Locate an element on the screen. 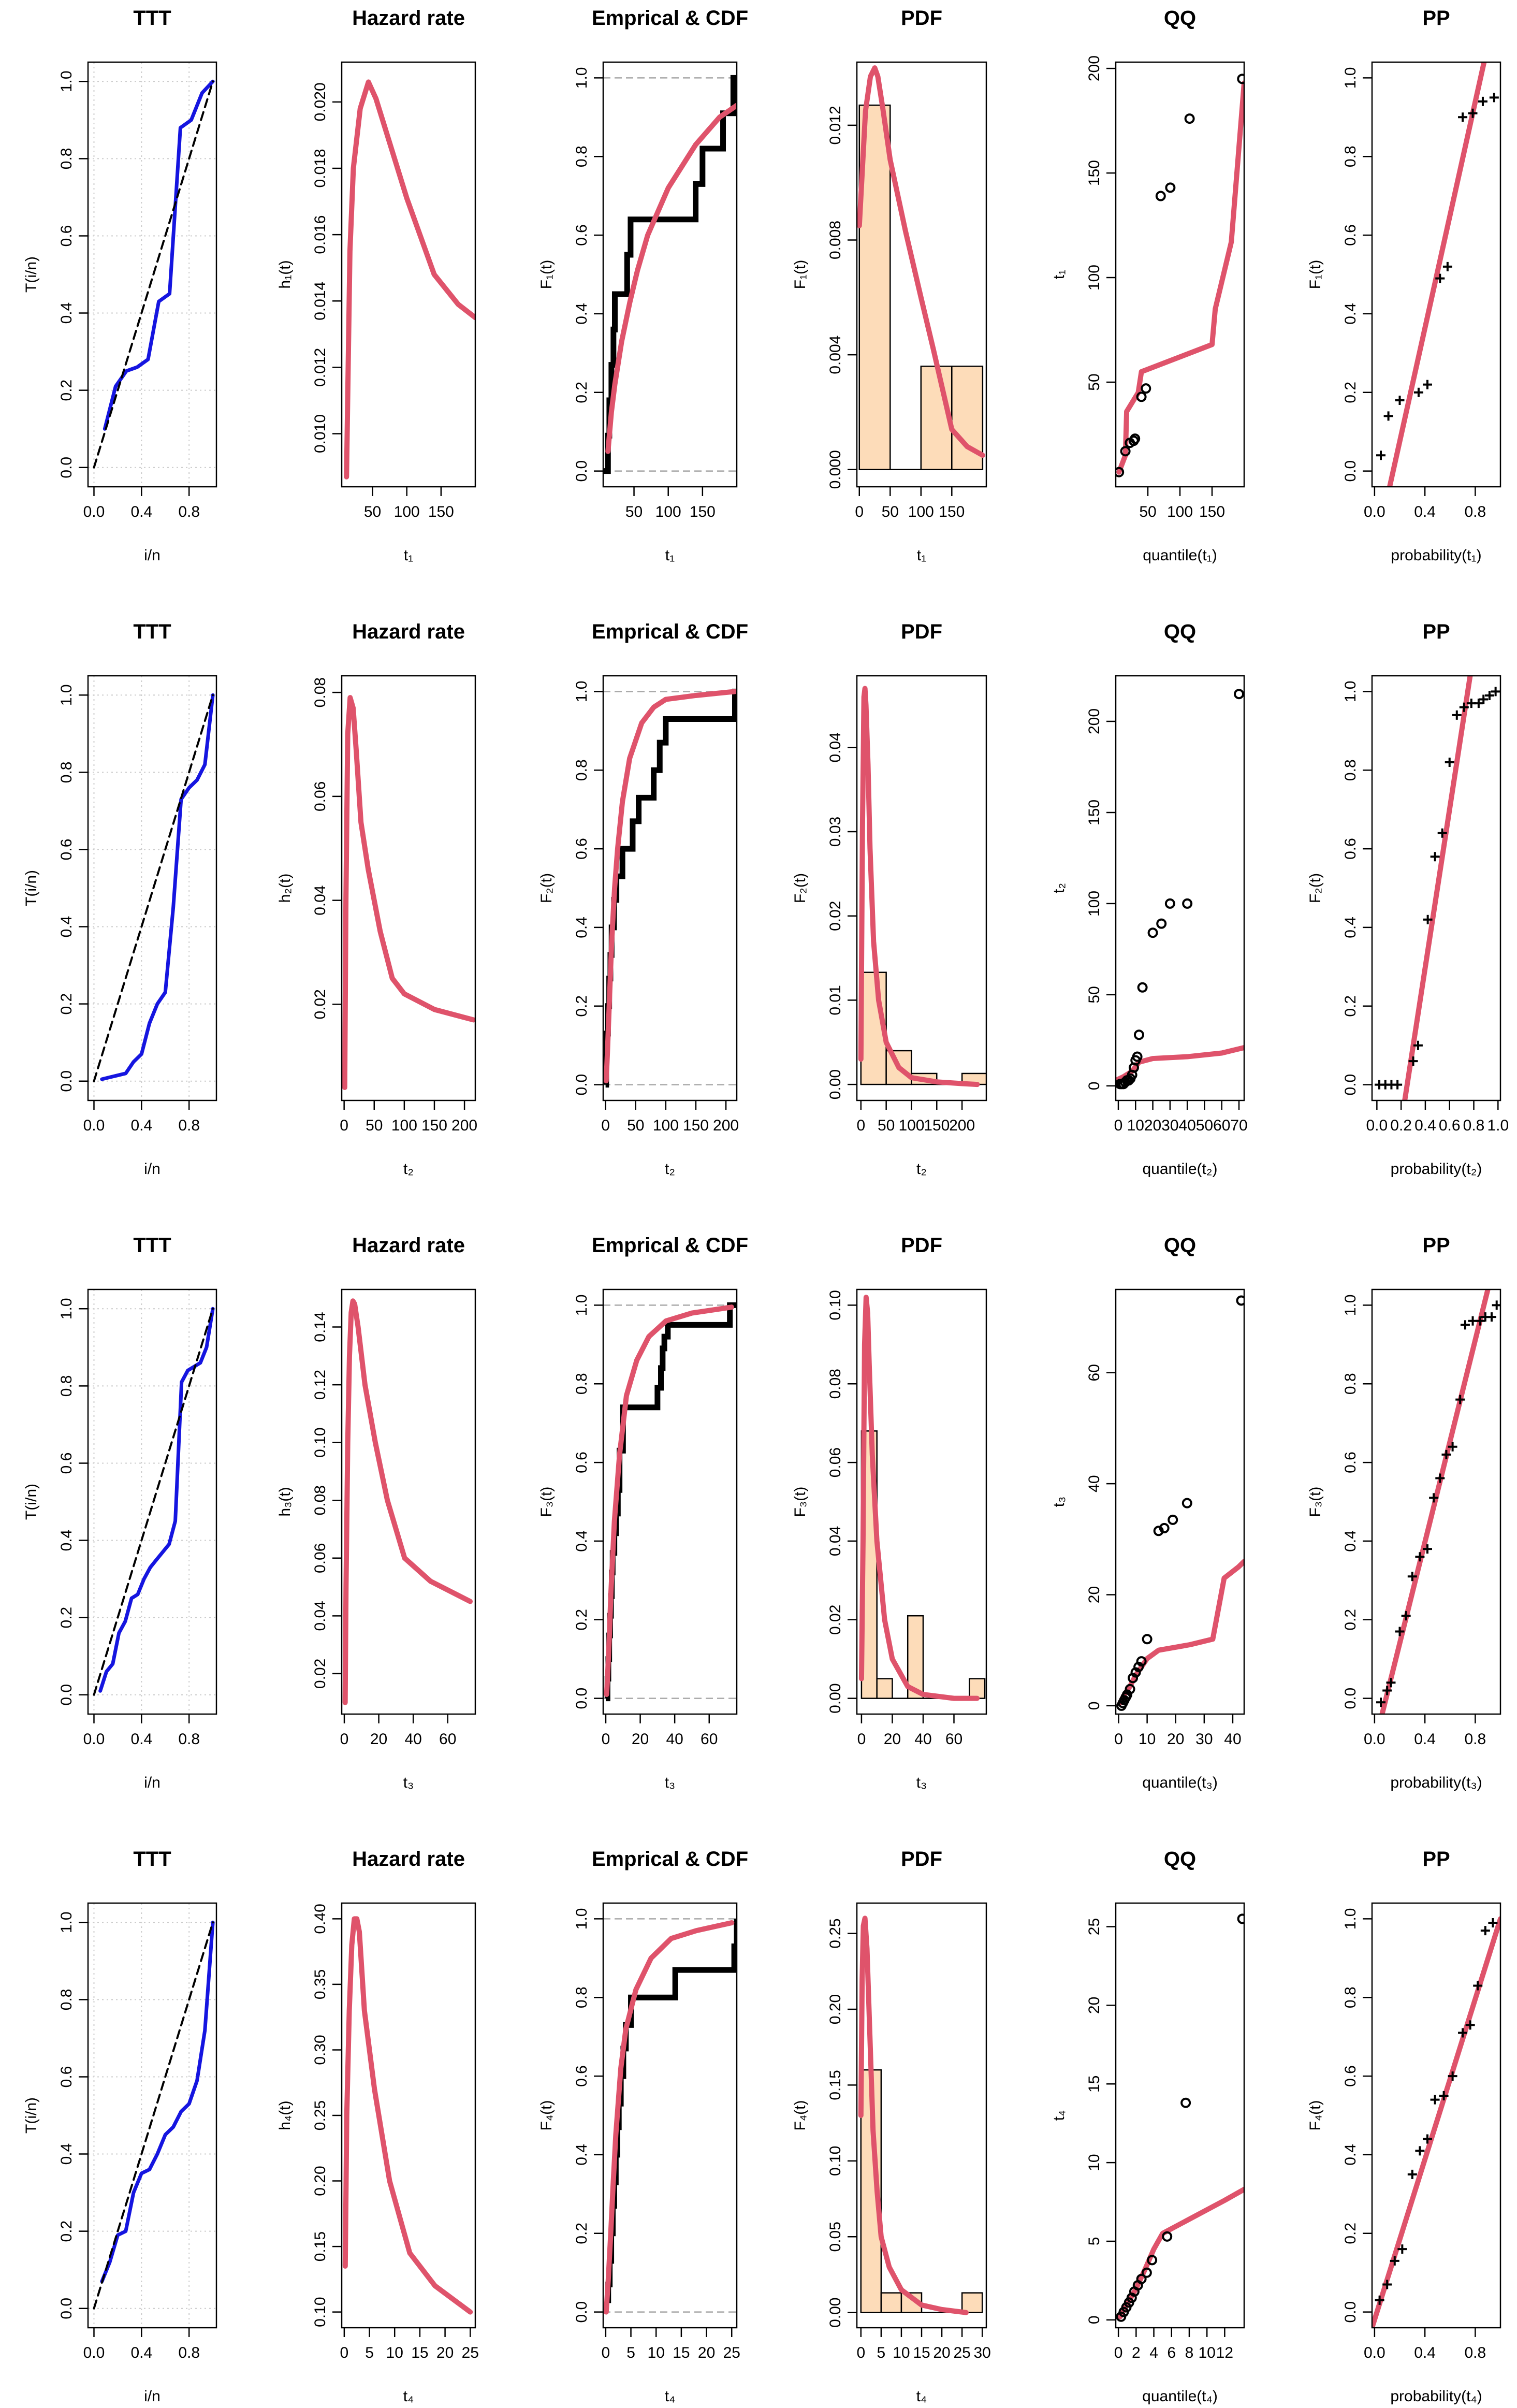  y-tick-label: 0.01 is located at coordinates (835, 1000).